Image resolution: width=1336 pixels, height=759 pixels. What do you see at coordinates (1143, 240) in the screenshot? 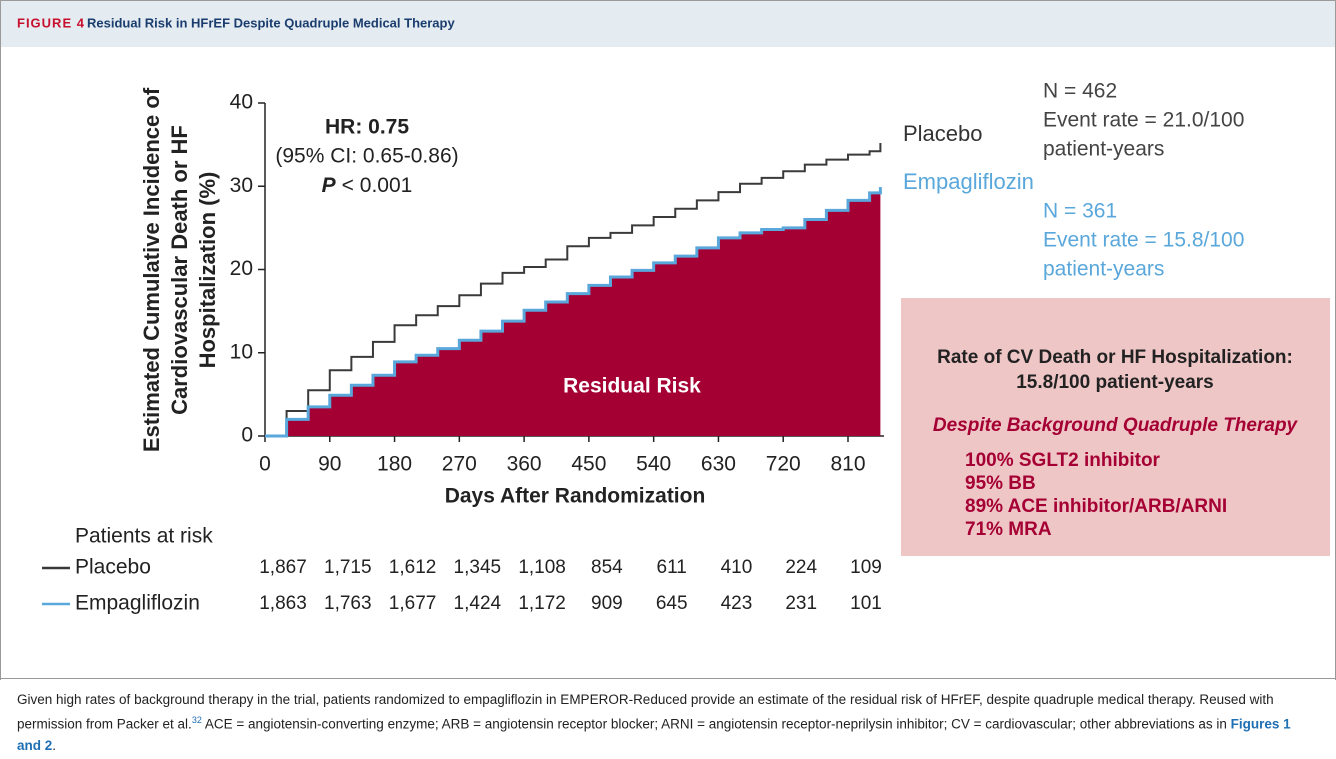
I see `series-stat: Event rate = 15.8/100` at bounding box center [1143, 240].